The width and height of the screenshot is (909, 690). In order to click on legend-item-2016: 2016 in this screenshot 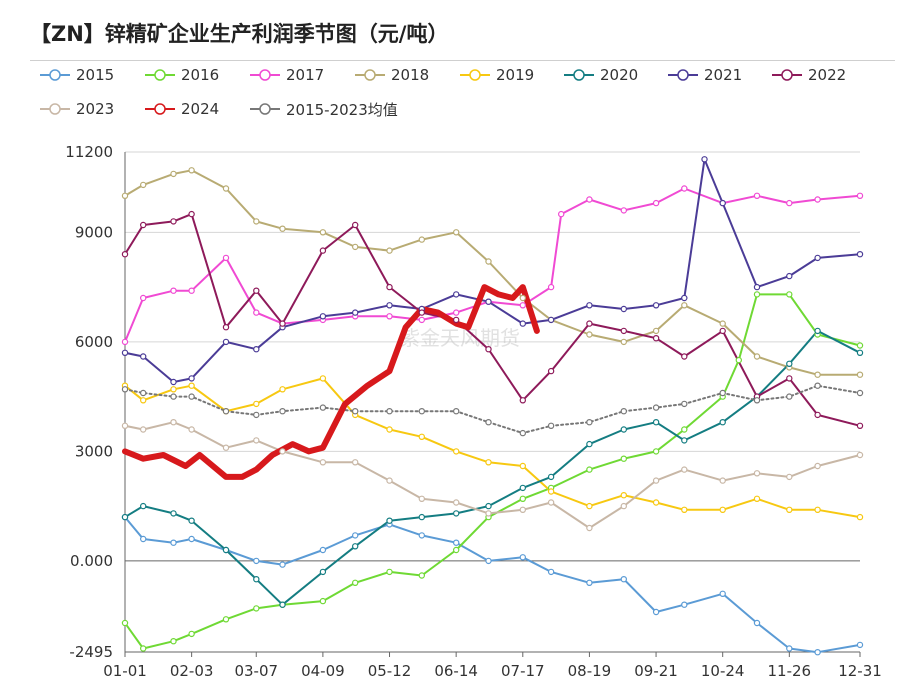, I will do `click(182, 75)`.